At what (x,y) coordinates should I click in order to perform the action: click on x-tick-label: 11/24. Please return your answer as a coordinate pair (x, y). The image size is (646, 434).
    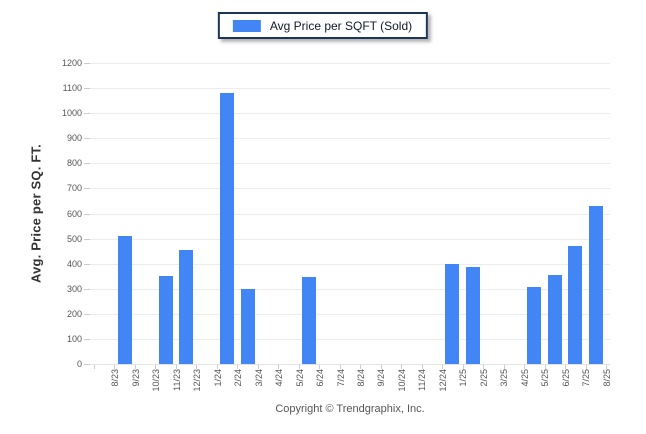
    Looking at the image, I should click on (422, 380).